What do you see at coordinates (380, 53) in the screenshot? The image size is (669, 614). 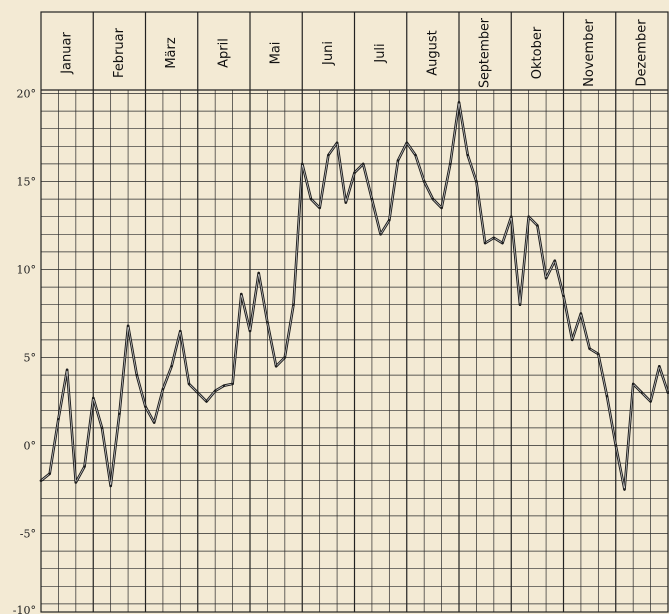 I see `month-label: Juli` at bounding box center [380, 53].